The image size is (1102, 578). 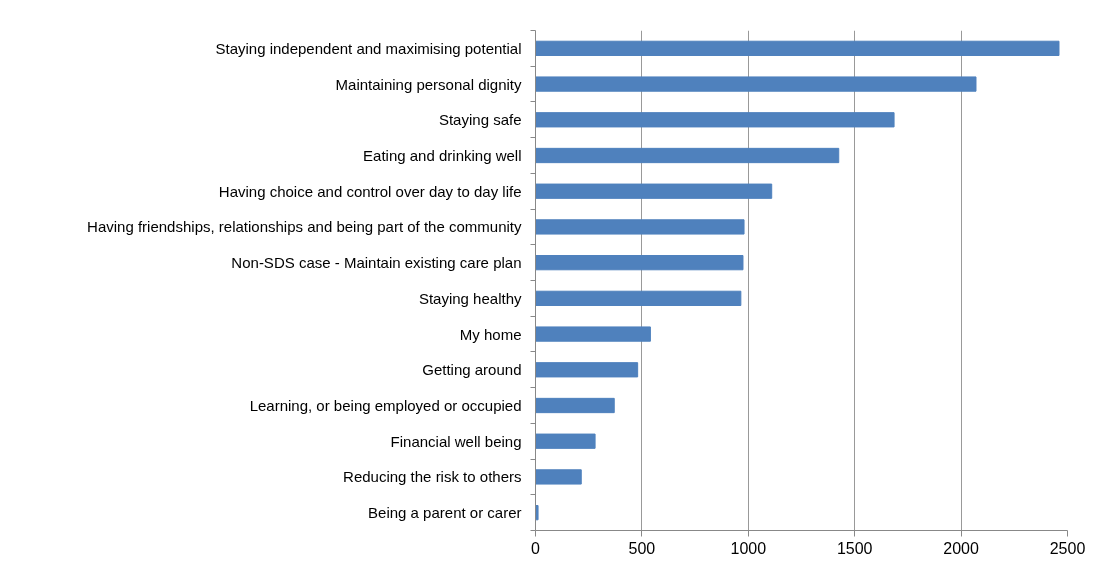 What do you see at coordinates (536, 548) in the screenshot?
I see `x-tick-label: 0` at bounding box center [536, 548].